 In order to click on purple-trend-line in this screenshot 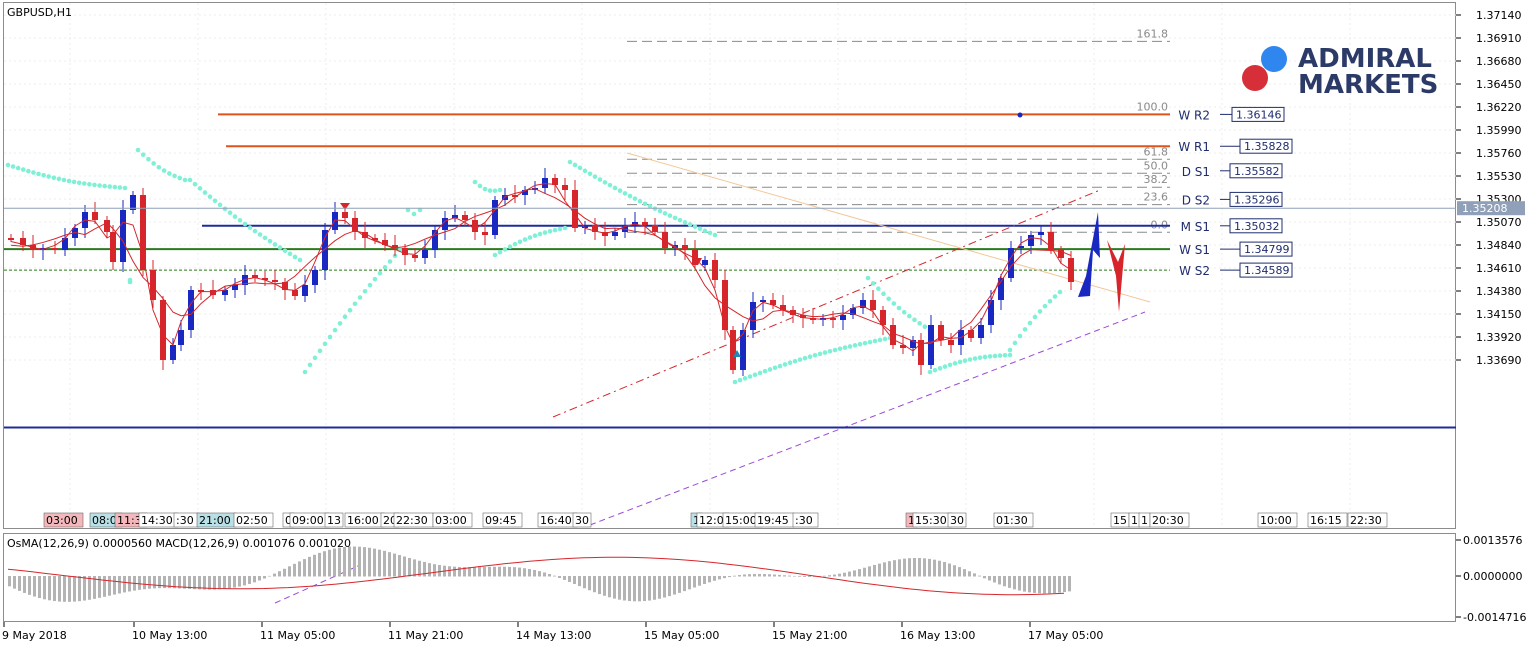, I will do `click(867, 418)`.